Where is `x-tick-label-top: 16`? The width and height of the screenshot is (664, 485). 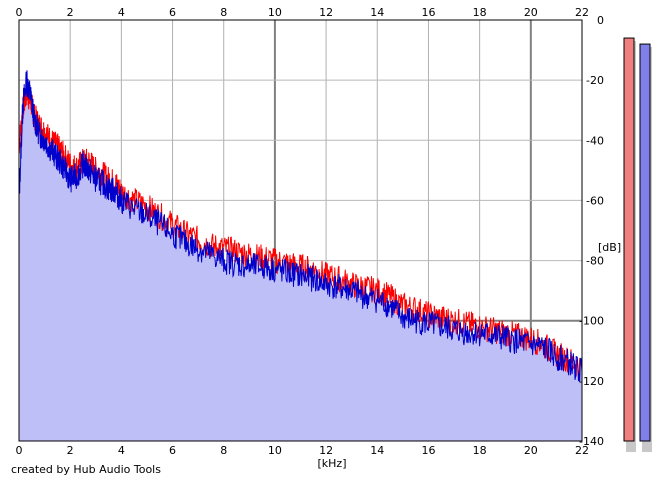 x-tick-label-top: 16 is located at coordinates (428, 12).